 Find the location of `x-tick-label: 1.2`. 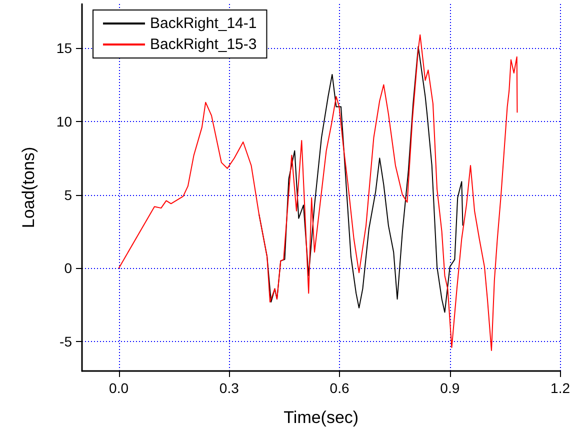

x-tick-label: 1.2 is located at coordinates (560, 388).